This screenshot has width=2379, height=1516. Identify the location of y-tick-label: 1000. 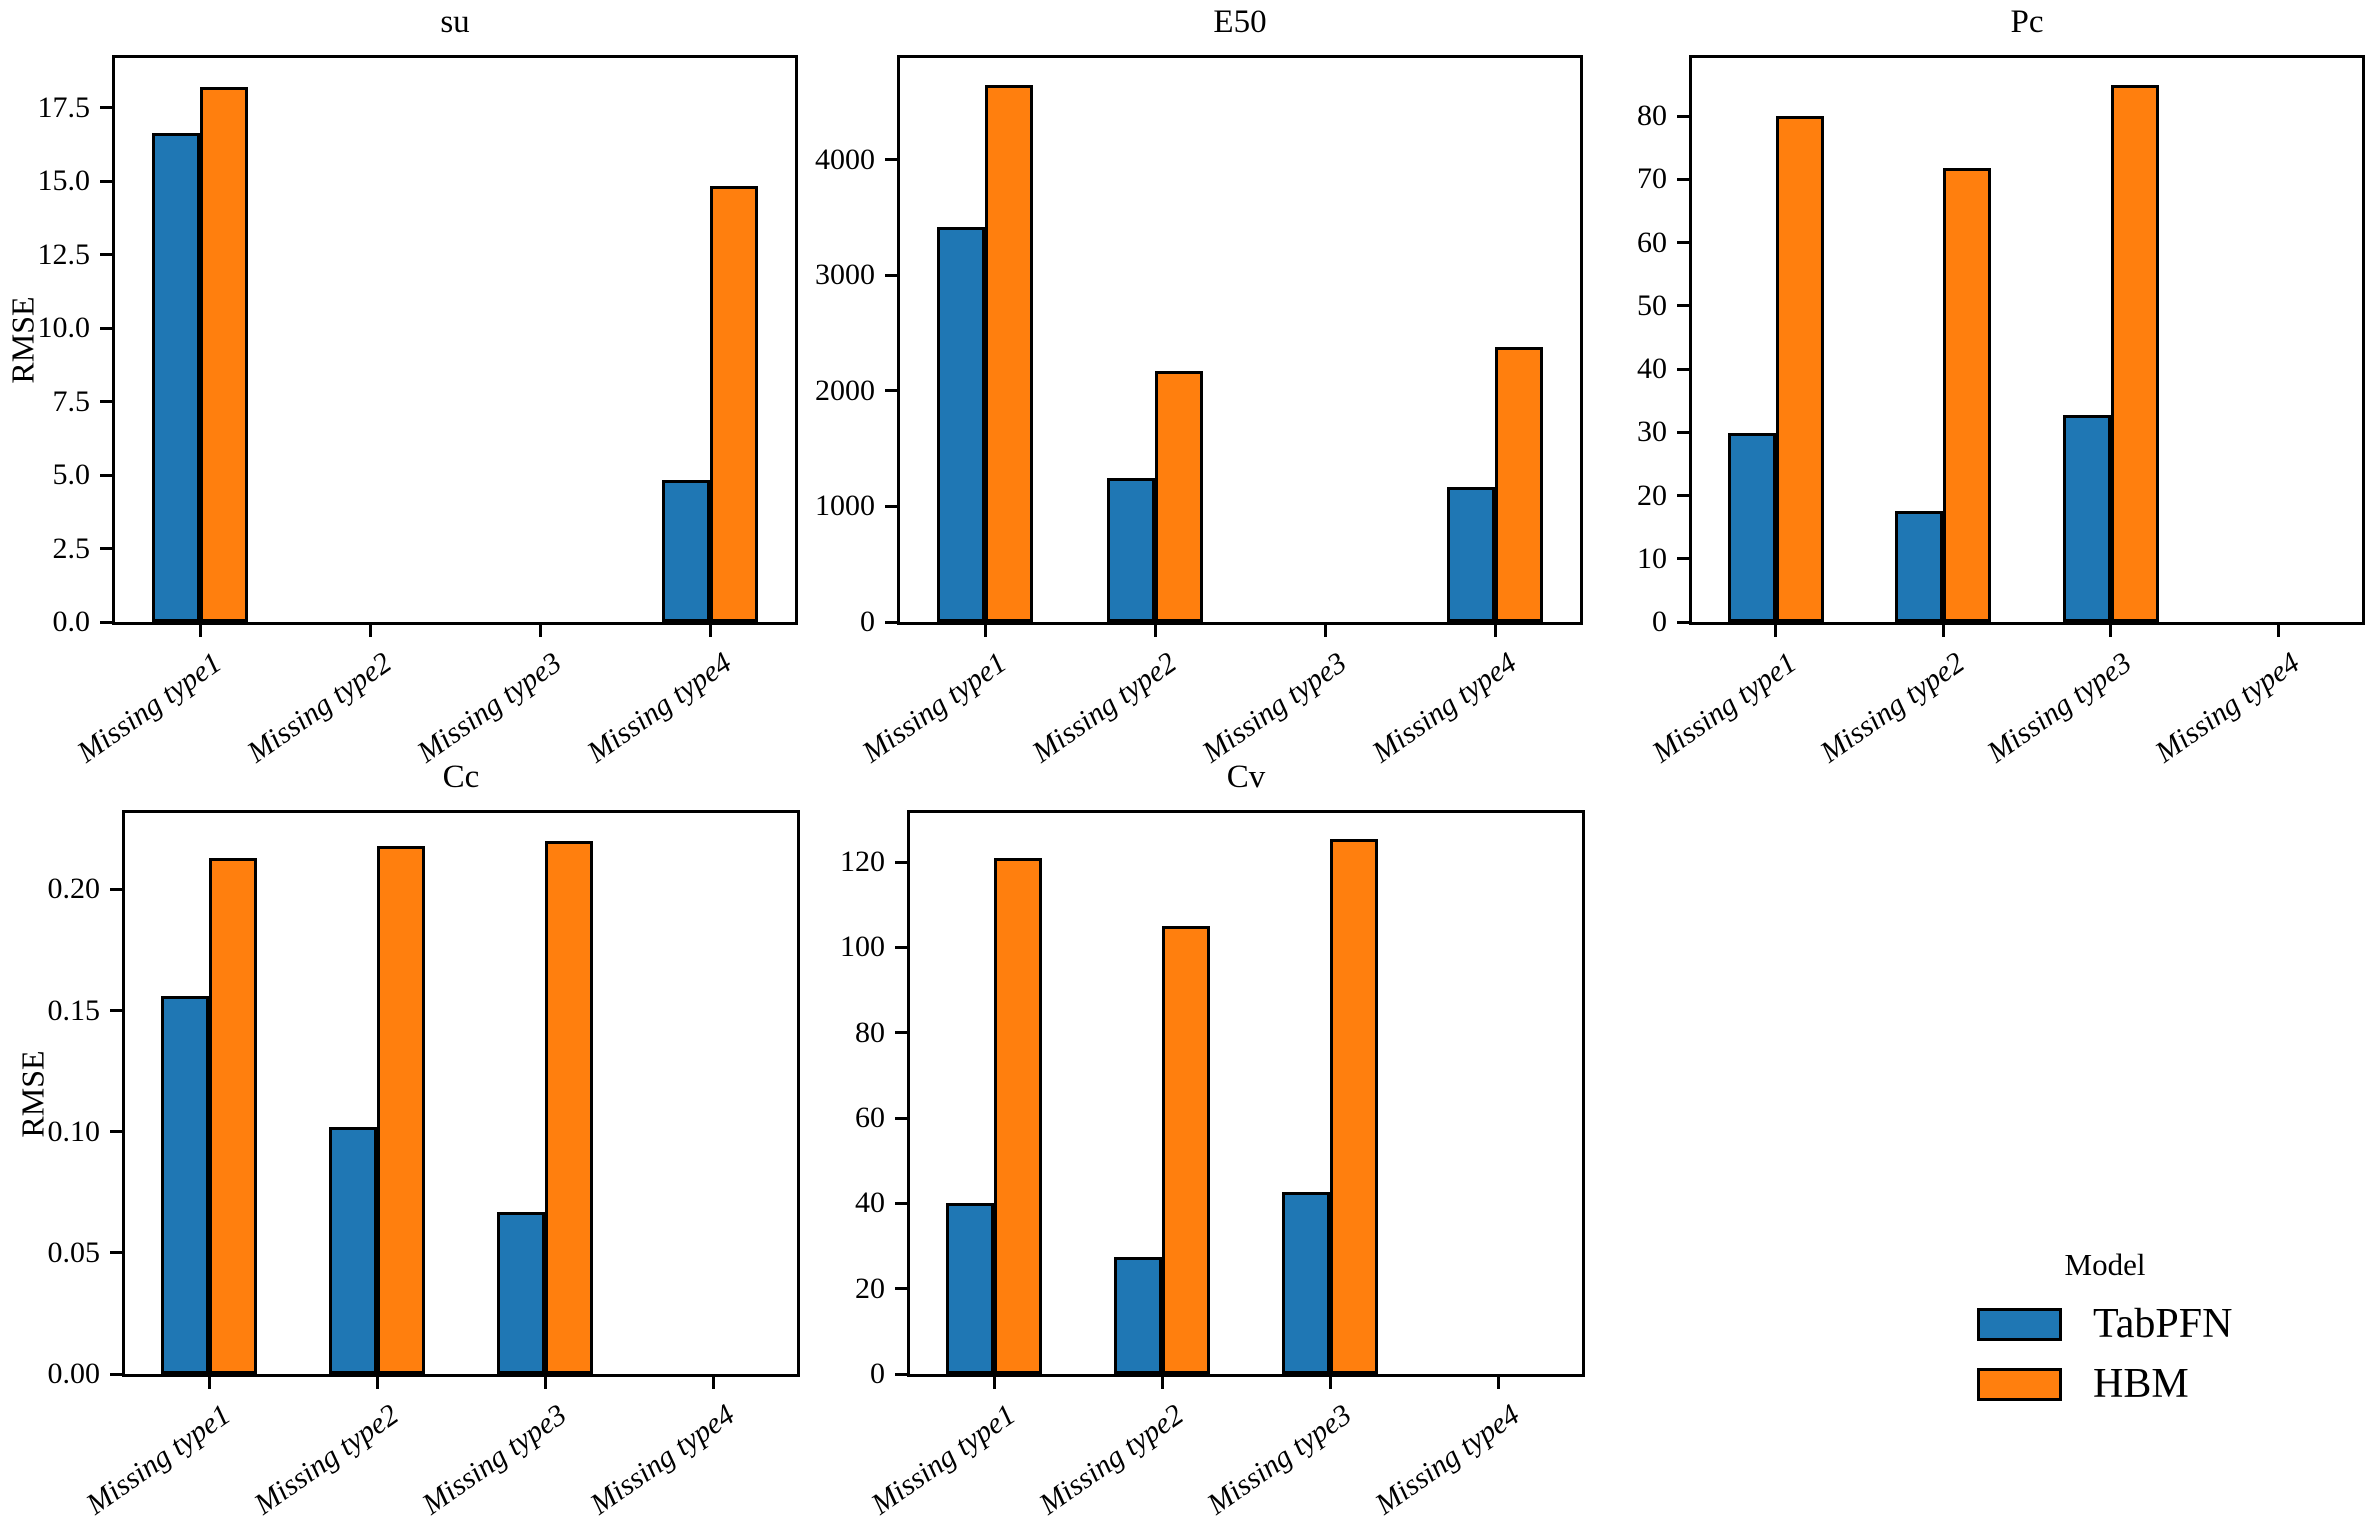
(845, 506).